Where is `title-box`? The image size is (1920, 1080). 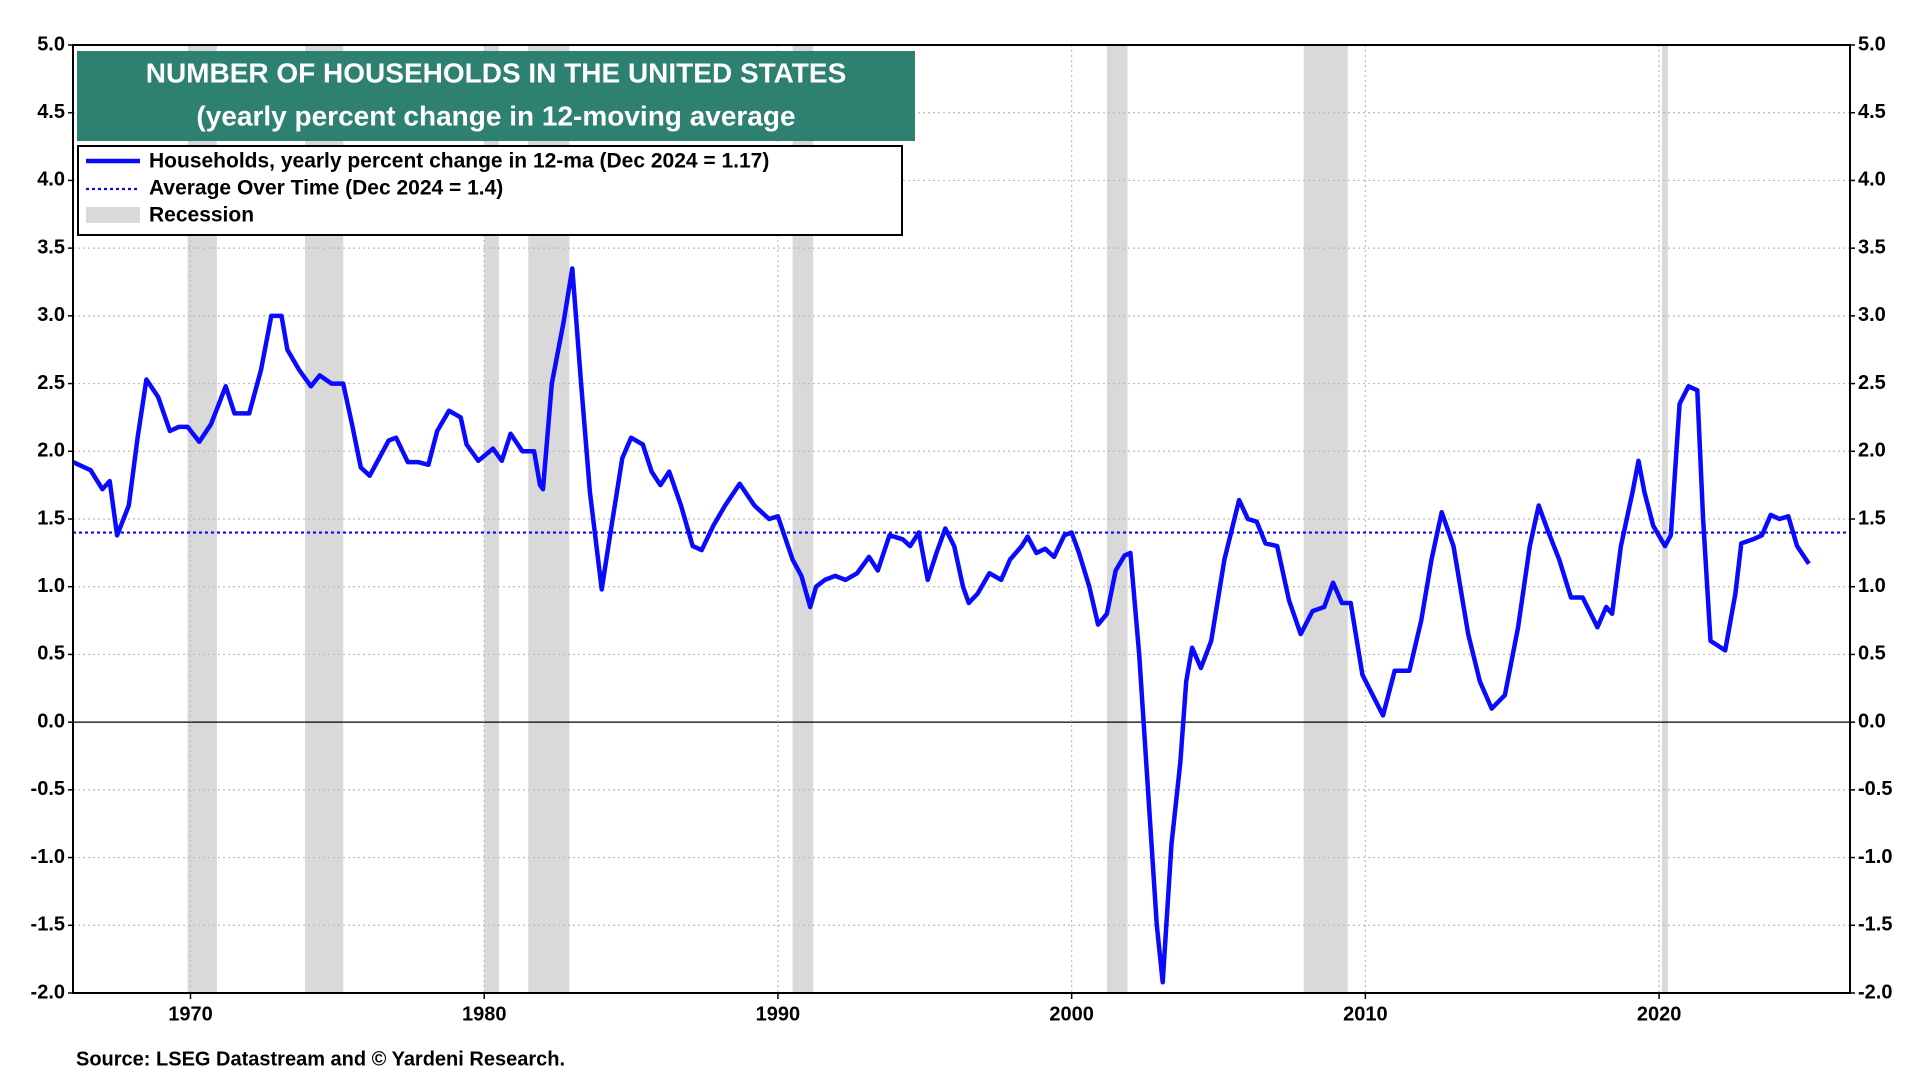
title-box is located at coordinates (496, 96).